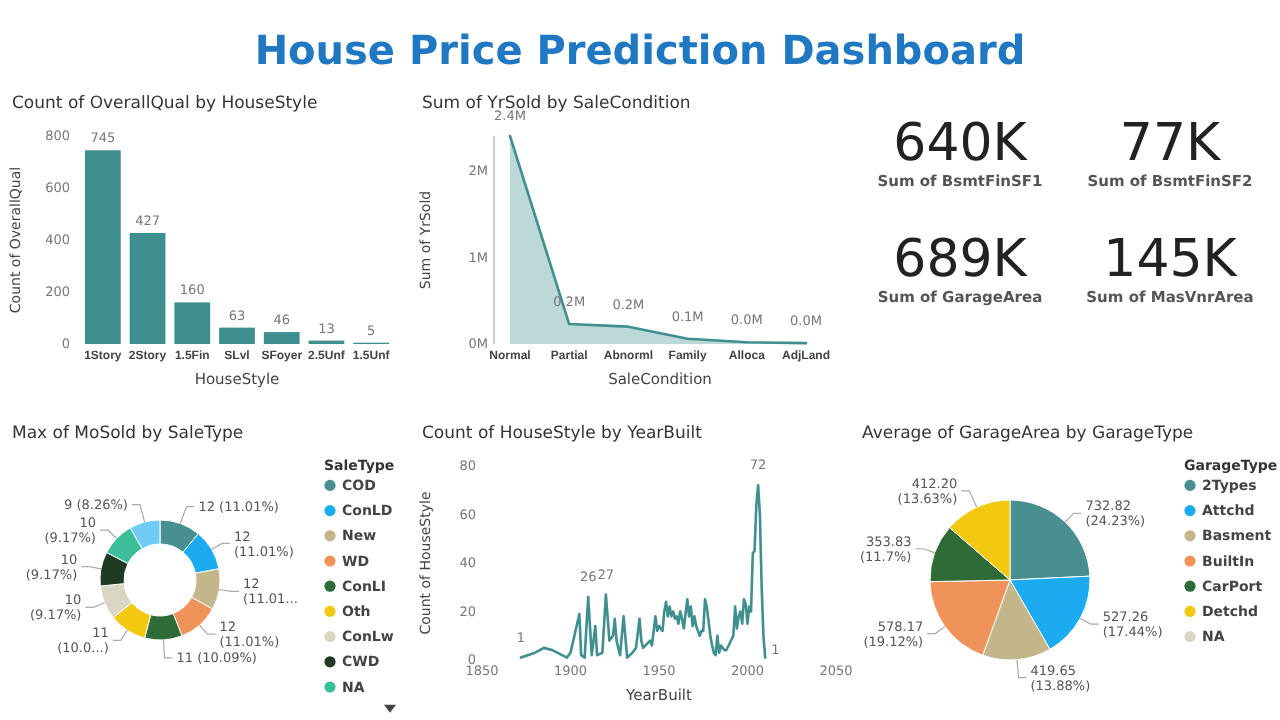 The width and height of the screenshot is (1280, 720). Describe the element at coordinates (643, 571) in the screenshot. I see `line-series` at that location.